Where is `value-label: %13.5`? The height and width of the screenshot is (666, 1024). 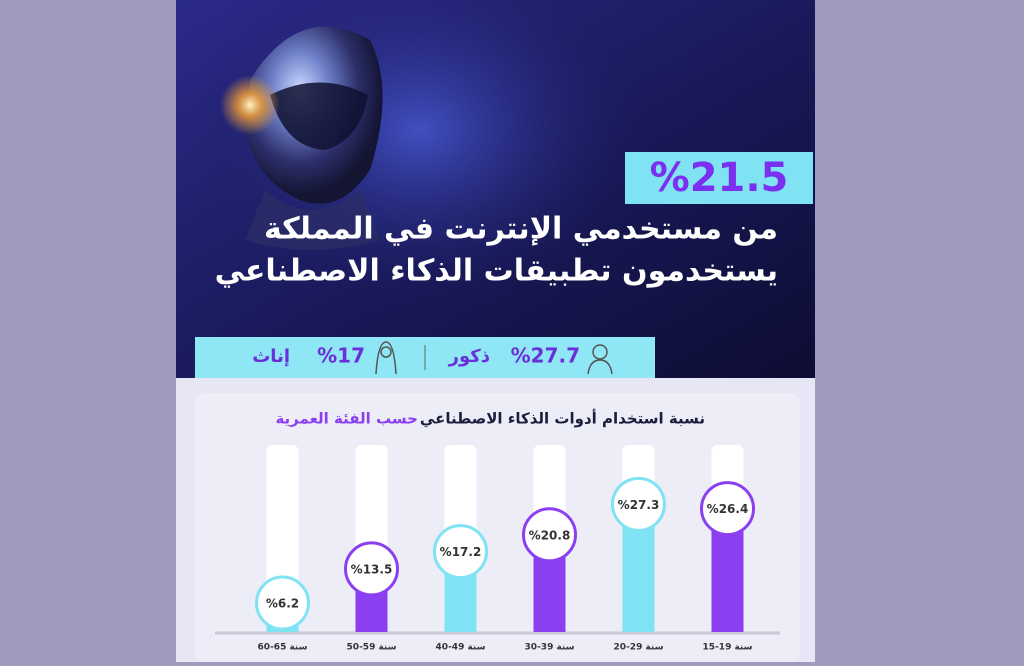 value-label: %13.5 is located at coordinates (372, 569).